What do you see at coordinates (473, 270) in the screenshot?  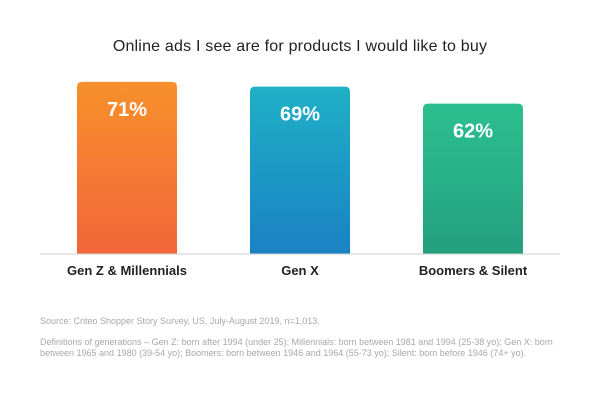 I see `category-label: Boomers & Silent` at bounding box center [473, 270].